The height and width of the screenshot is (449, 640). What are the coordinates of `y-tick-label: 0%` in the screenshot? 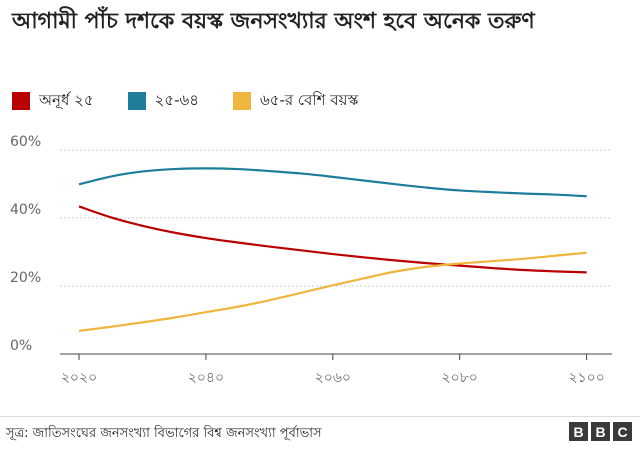 It's located at (21, 346).